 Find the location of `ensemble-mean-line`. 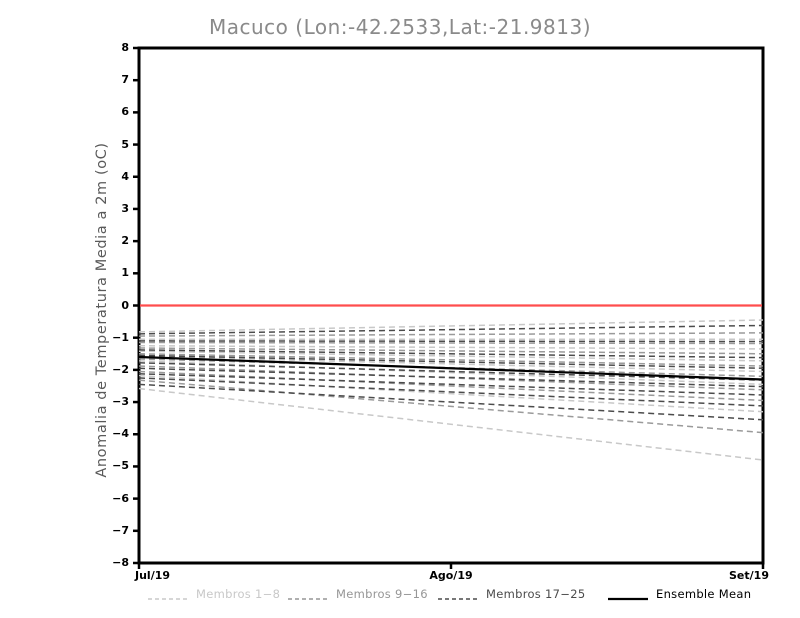

ensemble-mean-line is located at coordinates (451, 368).